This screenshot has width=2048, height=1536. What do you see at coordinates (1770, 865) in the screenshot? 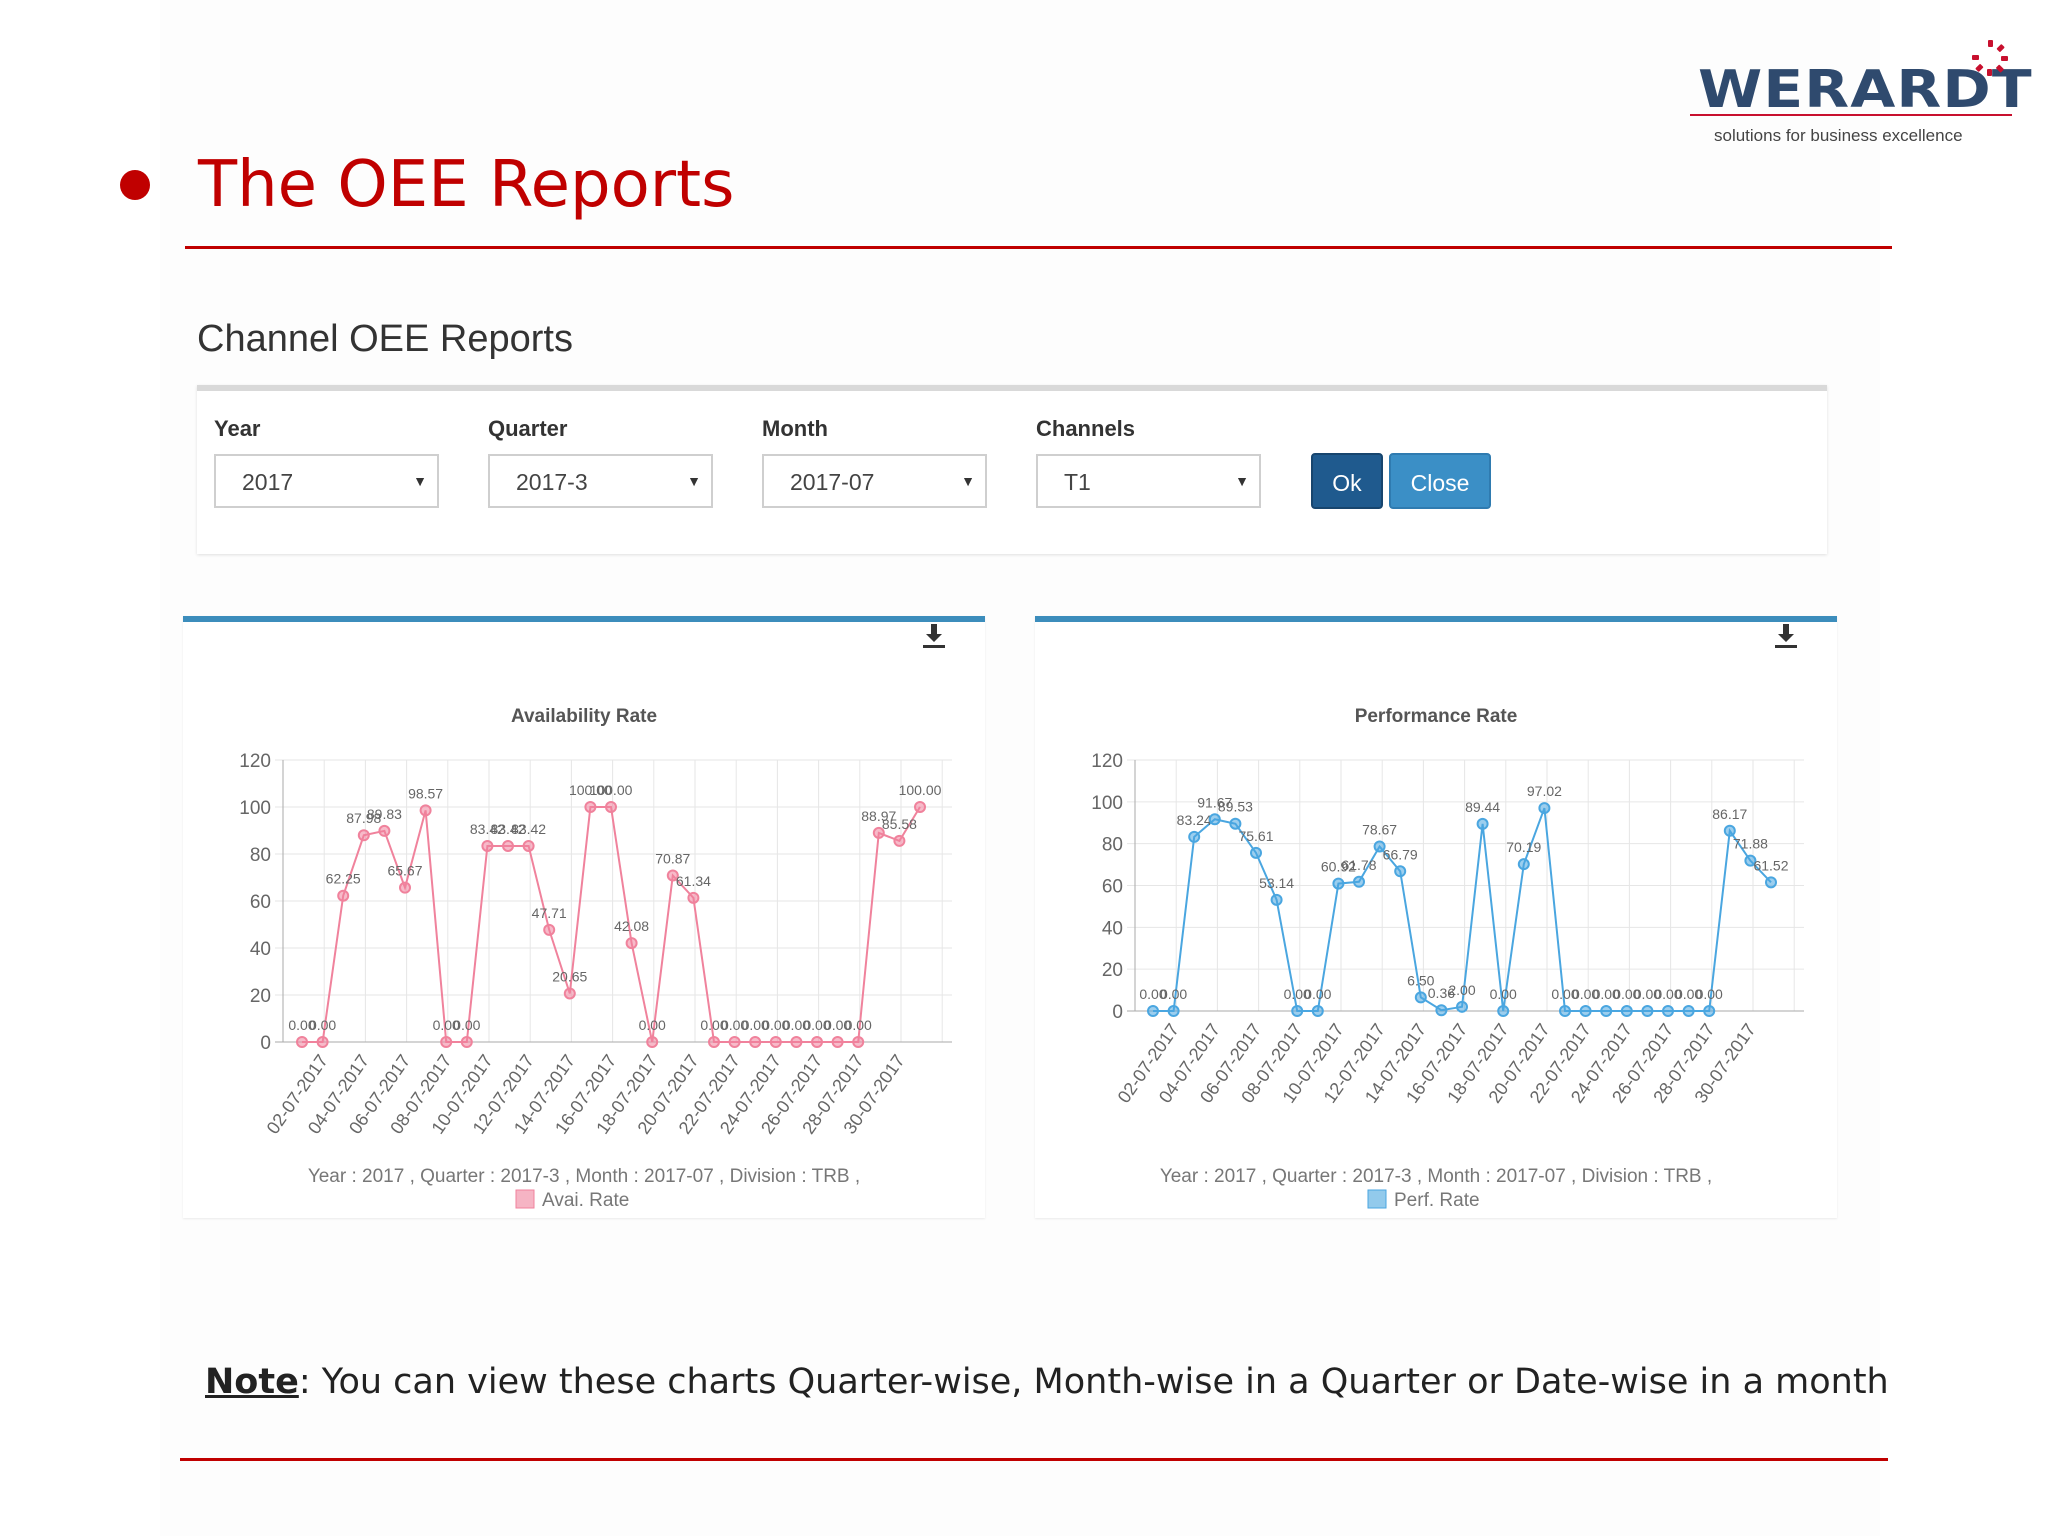
I see `data-label: 61.52` at bounding box center [1770, 865].